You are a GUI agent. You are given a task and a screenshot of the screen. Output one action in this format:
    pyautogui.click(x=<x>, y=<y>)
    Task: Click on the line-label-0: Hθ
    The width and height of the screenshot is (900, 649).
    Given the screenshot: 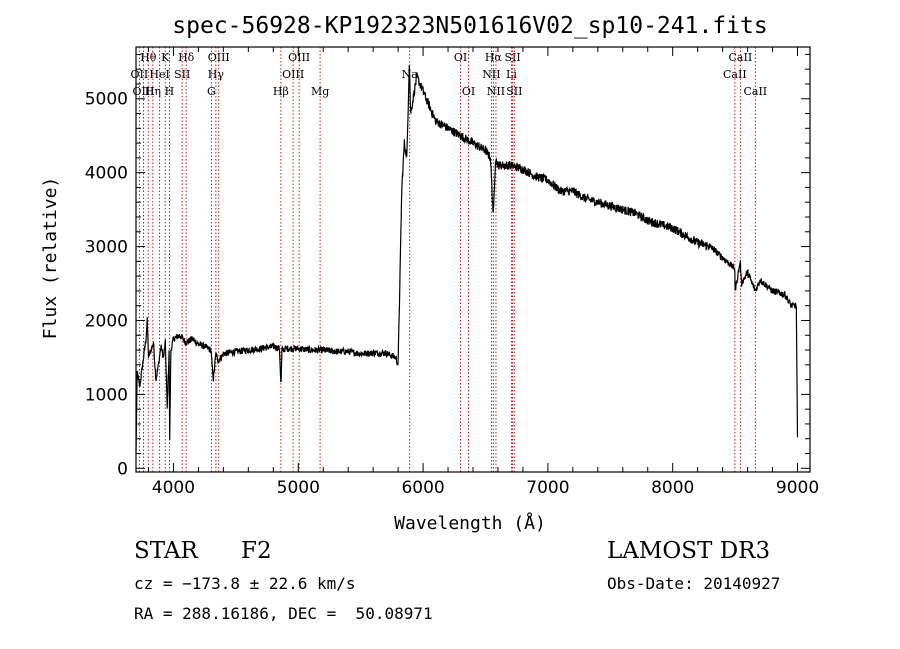 What is the action you would take?
    pyautogui.click(x=148, y=57)
    